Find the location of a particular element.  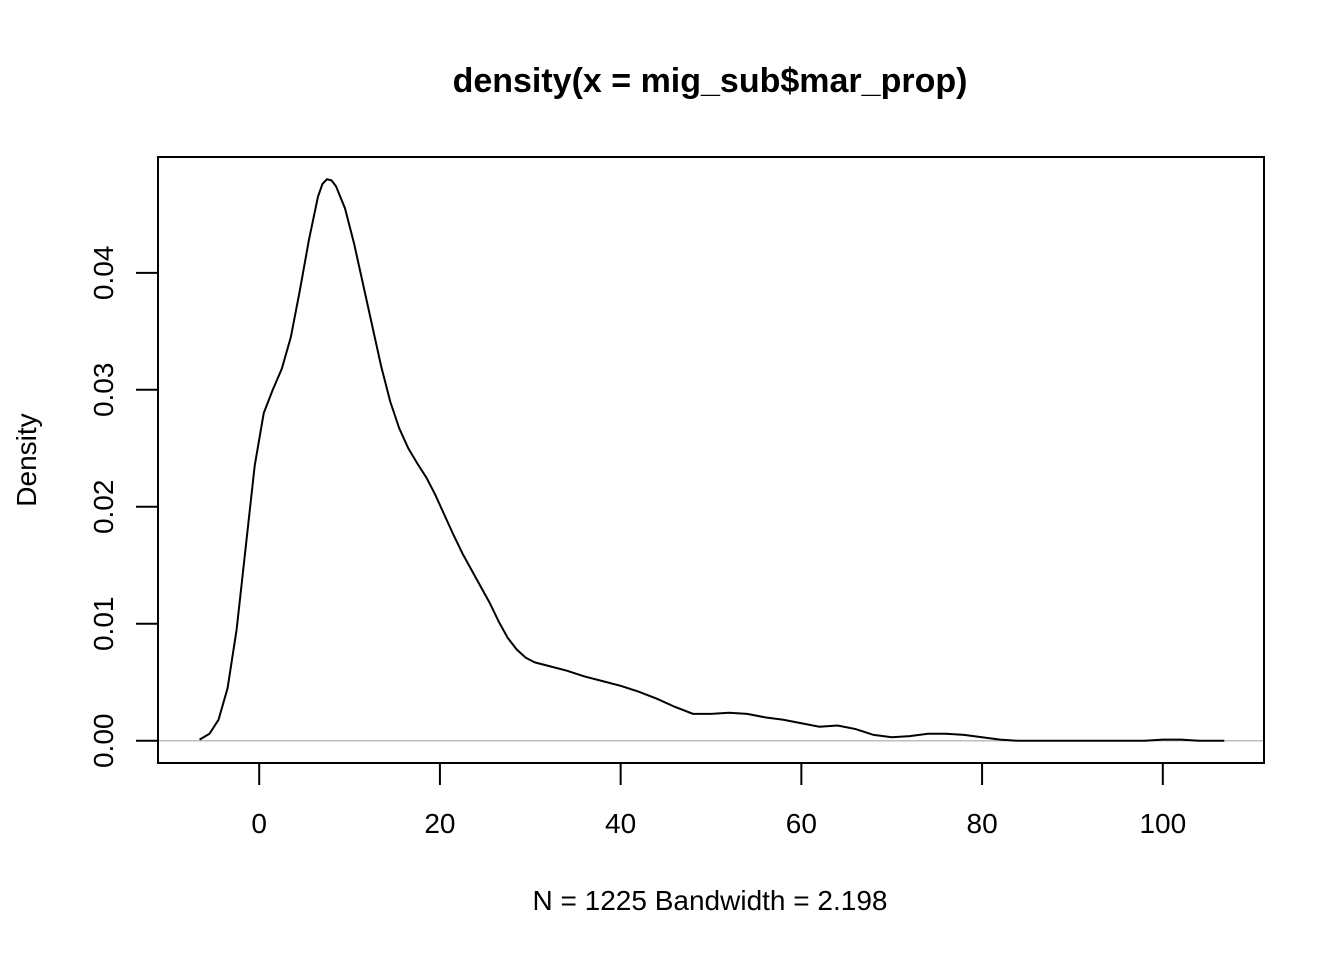

y-tick-label: 0.04 is located at coordinates (103, 273).